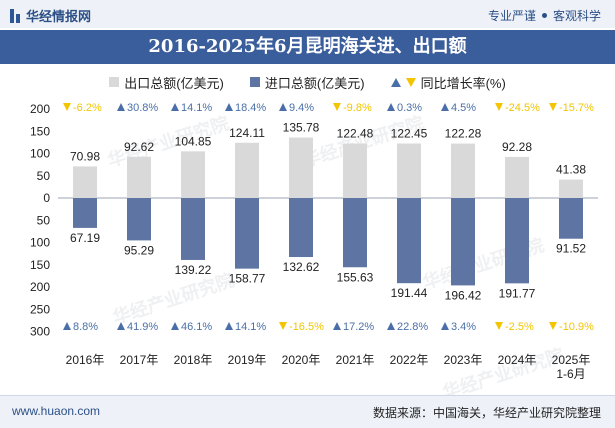 This screenshot has height=428, width=615. What do you see at coordinates (139, 147) in the screenshot?
I see `export-value-label: 92.62` at bounding box center [139, 147].